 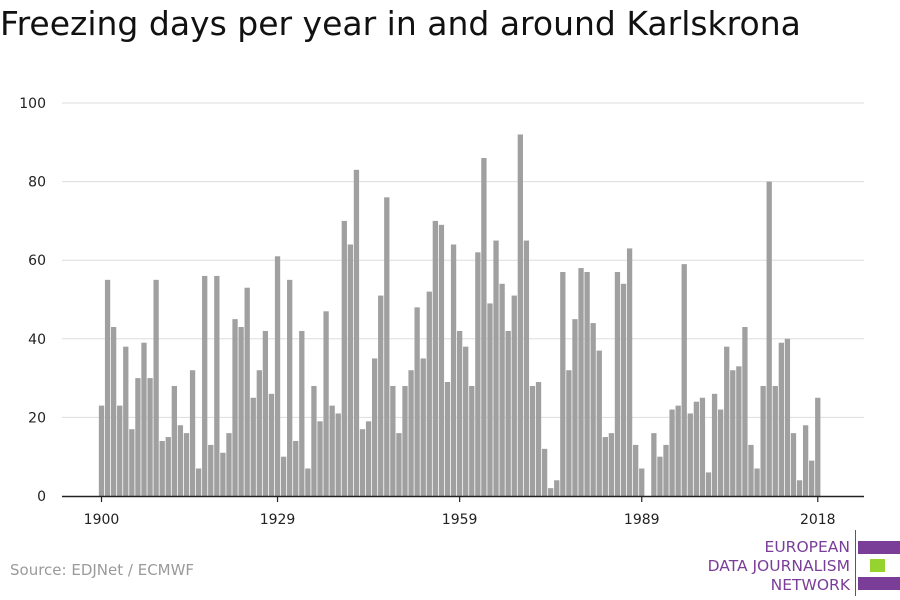 What do you see at coordinates (478, 374) in the screenshot?
I see `bar-1962` at bounding box center [478, 374].